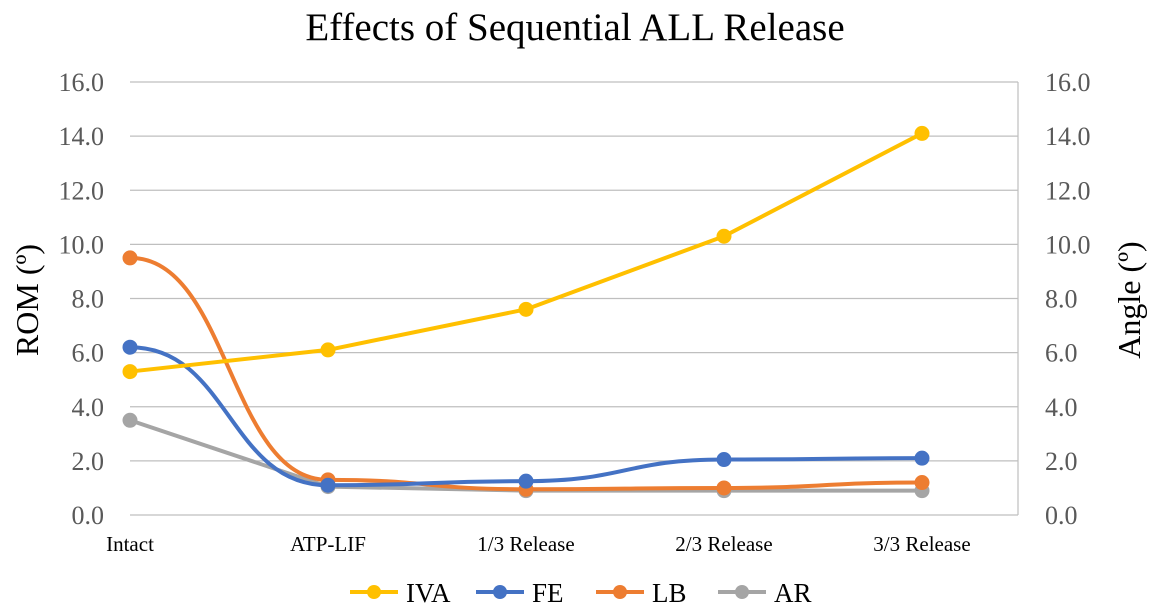  Describe the element at coordinates (88, 299) in the screenshot. I see `y-tick-label: 8.0` at that location.